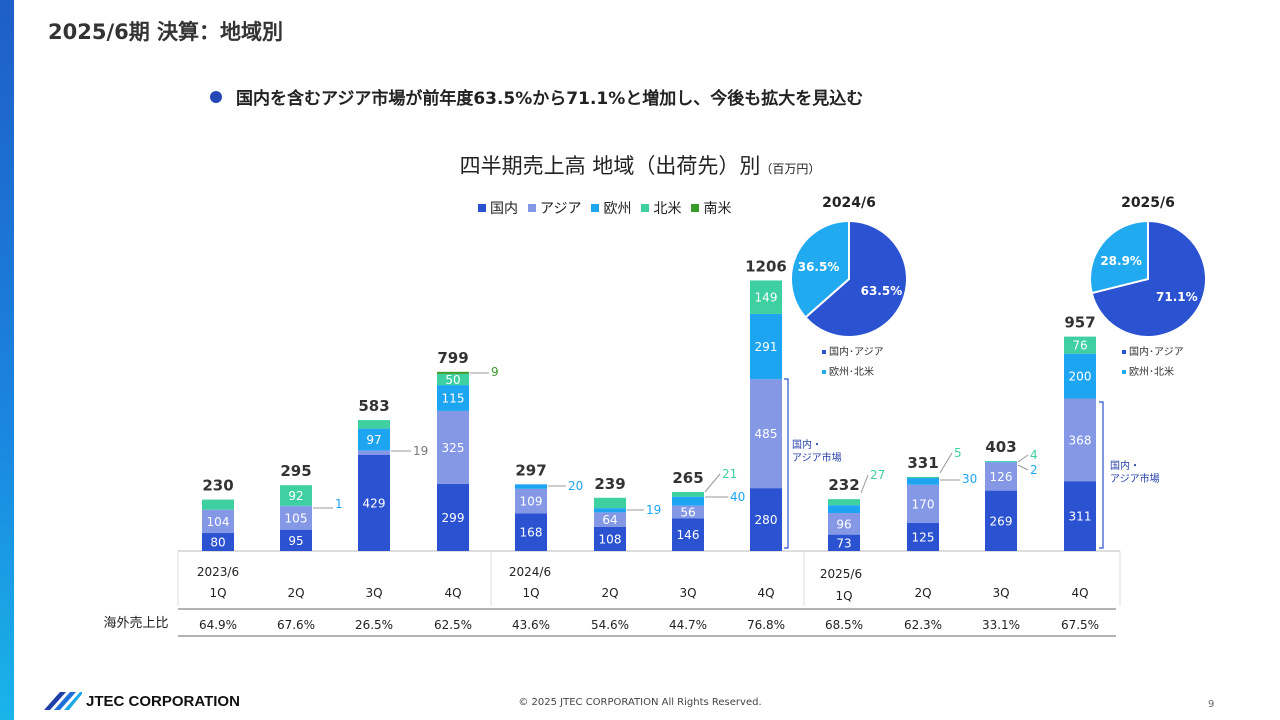 The height and width of the screenshot is (720, 1280). What do you see at coordinates (844, 625) in the screenshot?
I see `overseas-ratio-value: 68.5%` at bounding box center [844, 625].